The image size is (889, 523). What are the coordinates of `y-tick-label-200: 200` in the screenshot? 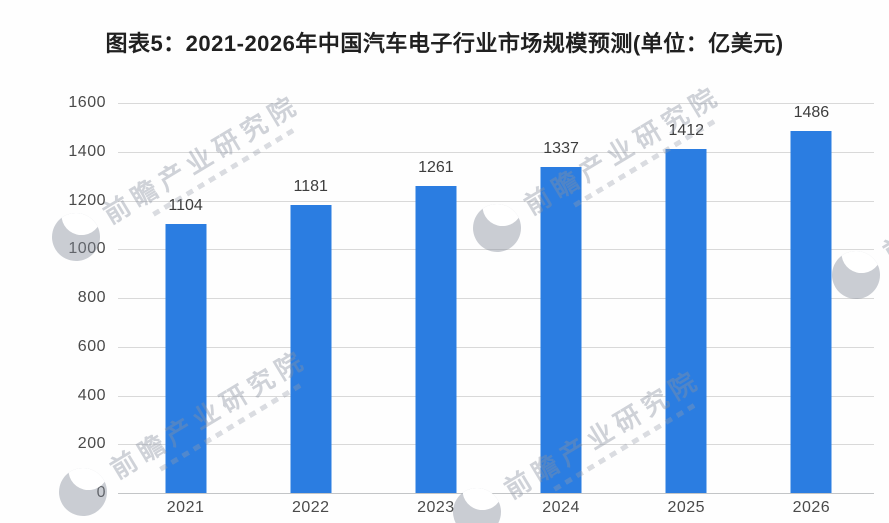 It's located at (91, 444).